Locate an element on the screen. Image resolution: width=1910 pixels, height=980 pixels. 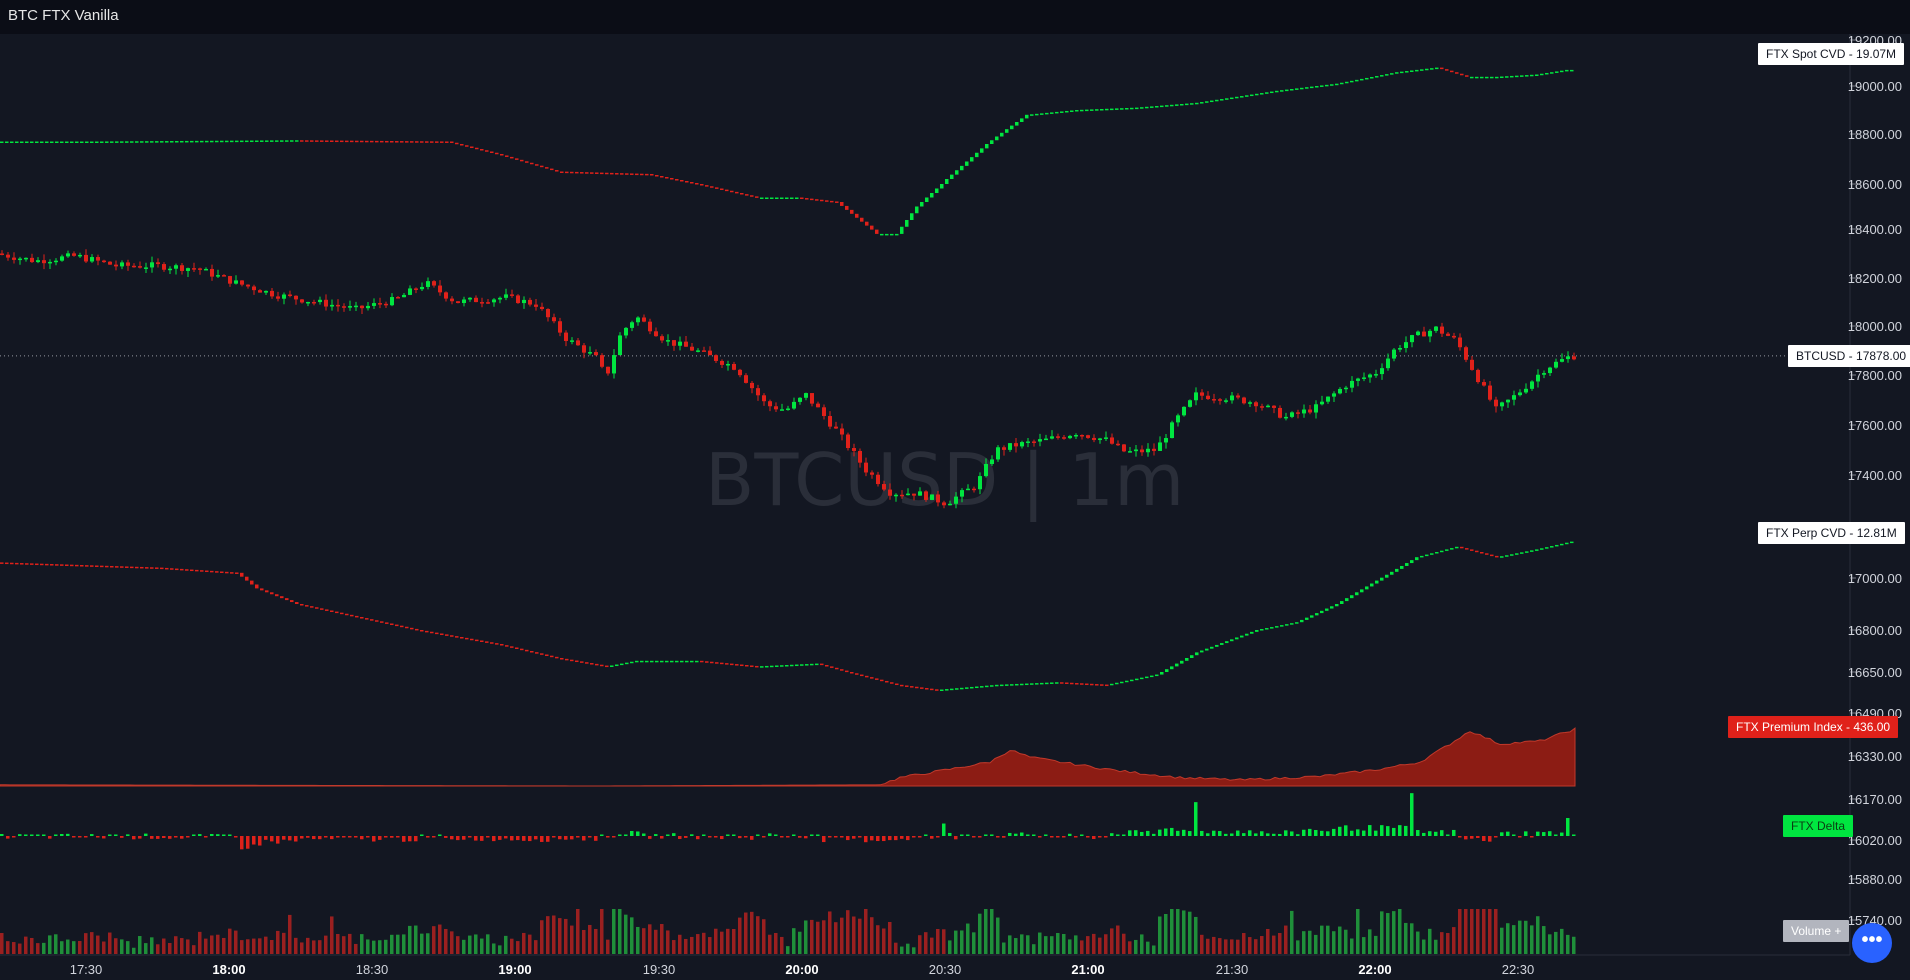
spot-cvd-name: FTX Spot CVD is located at coordinates (1806, 54).